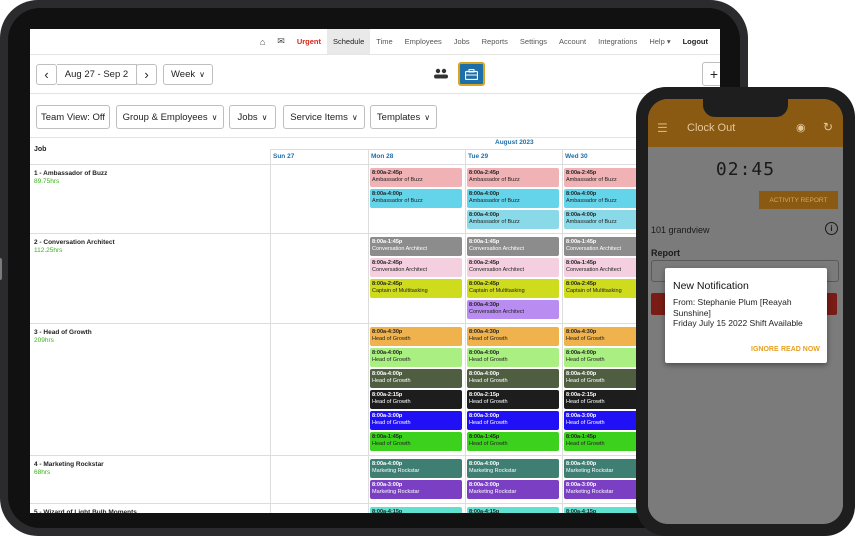  Describe the element at coordinates (591, 180) in the screenshot. I see `shift-job-name: Ambassador of Buzz` at that location.